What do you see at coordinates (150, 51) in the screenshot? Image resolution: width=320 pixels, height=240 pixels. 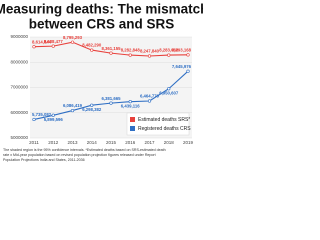 I see `value-label: 8,247,840` at bounding box center [150, 51].